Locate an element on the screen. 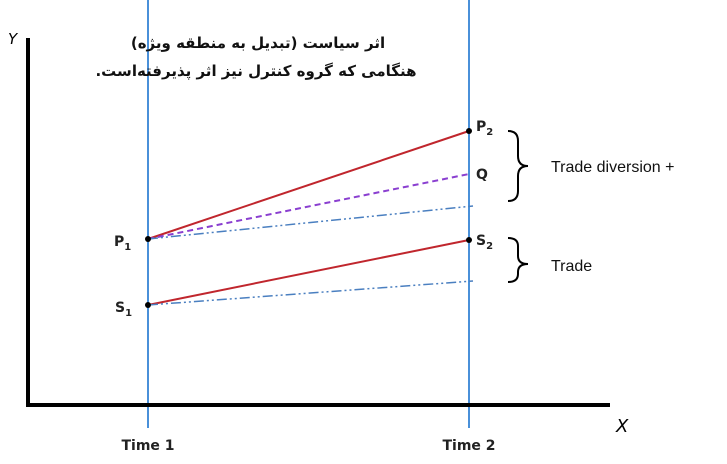 Image resolution: width=727 pixels, height=464 pixels. control-trend-line is located at coordinates (310, 293).